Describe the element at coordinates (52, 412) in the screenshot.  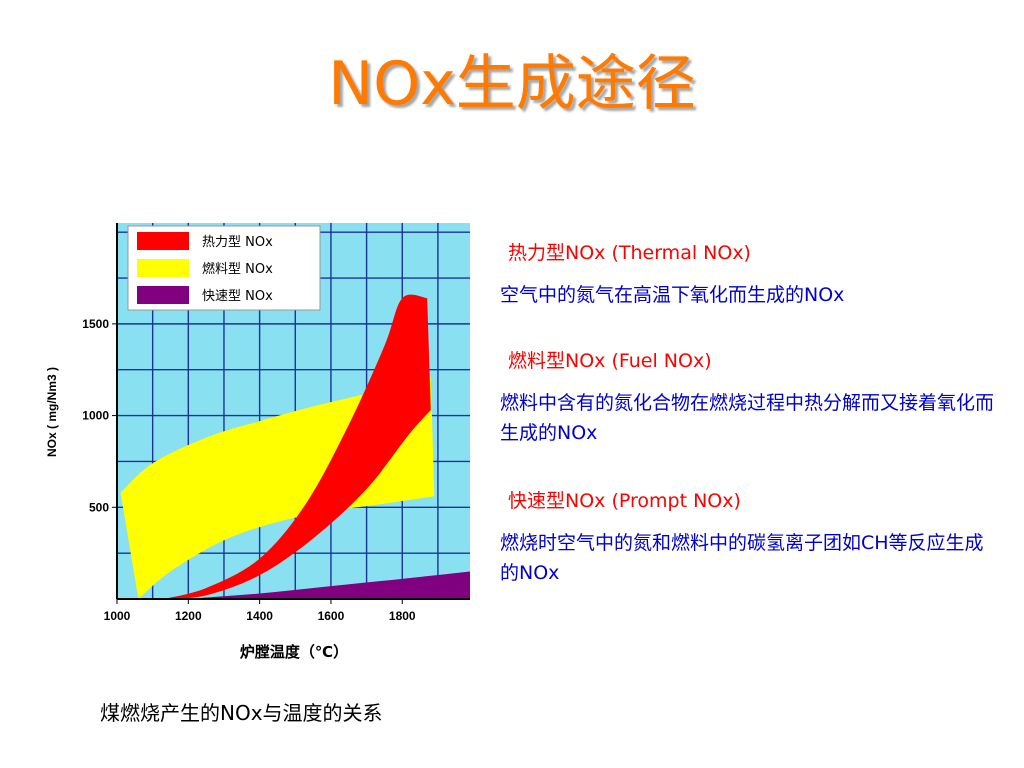
I see `y-axis-label: NOx ( mg/Nm3 )` at that location.